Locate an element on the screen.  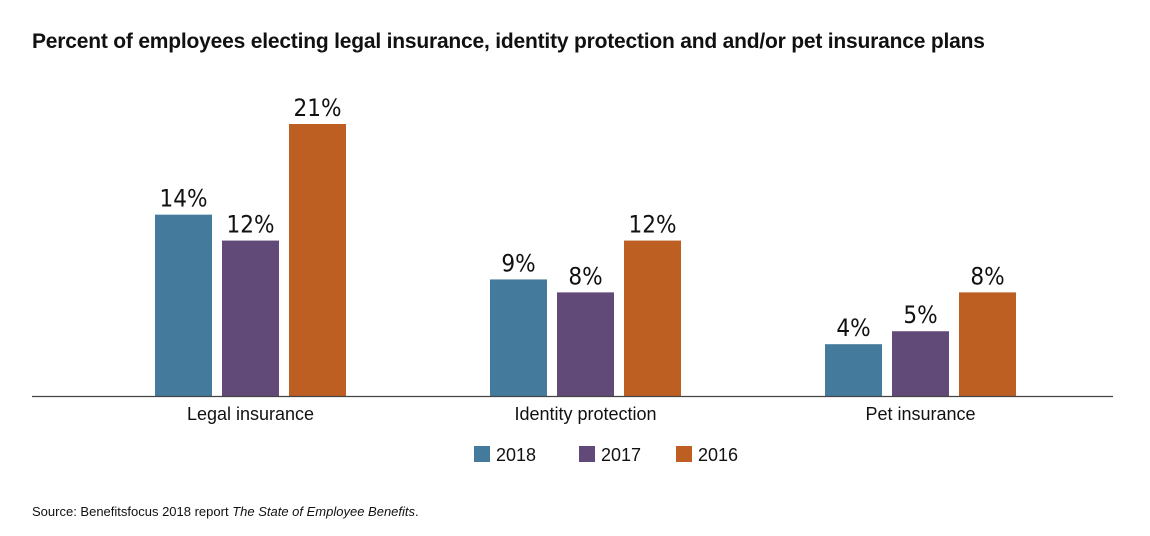
data-label-legal-insurance-2017: 12% is located at coordinates (251, 225).